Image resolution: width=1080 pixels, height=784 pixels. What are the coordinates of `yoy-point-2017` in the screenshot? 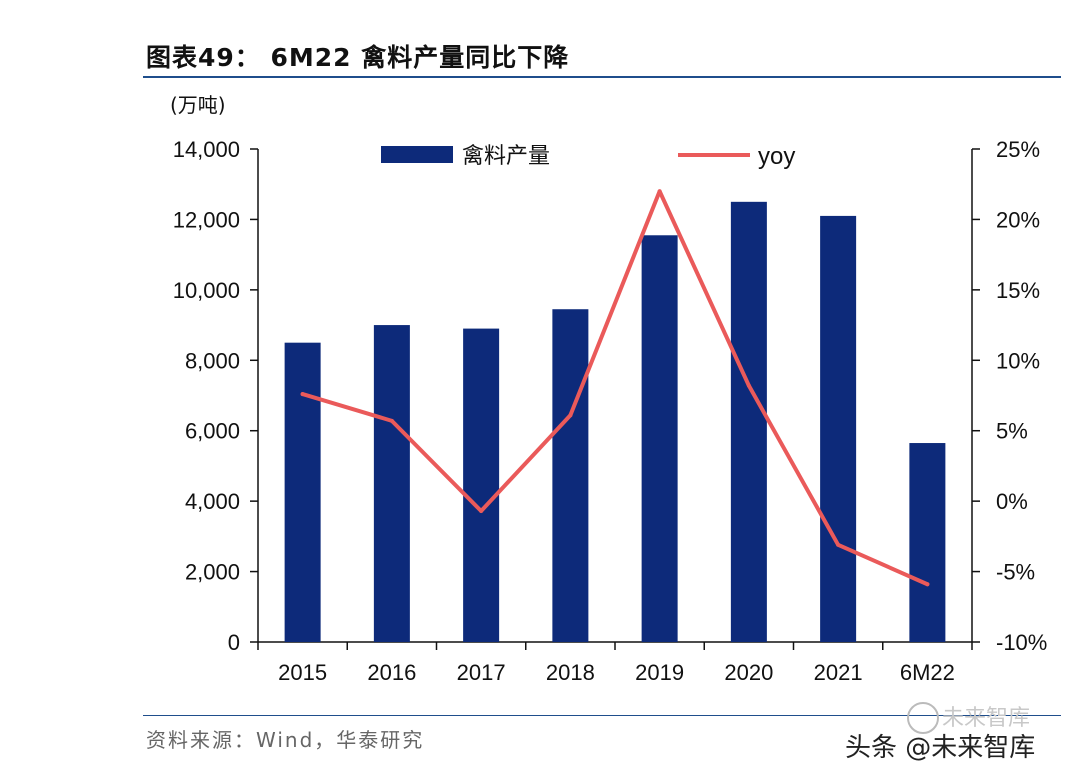 It's located at (481, 511).